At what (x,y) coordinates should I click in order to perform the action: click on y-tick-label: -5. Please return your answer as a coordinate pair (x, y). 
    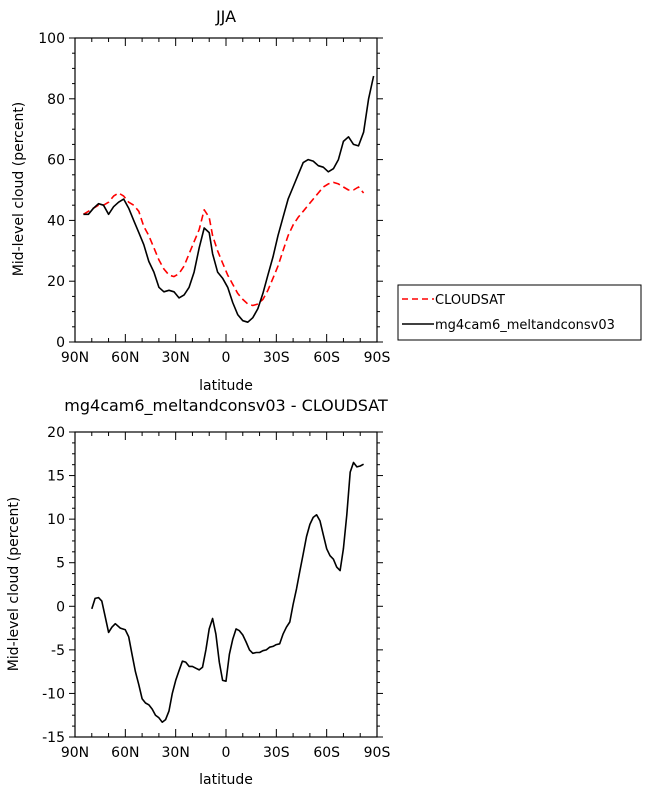
    Looking at the image, I should click on (58, 651).